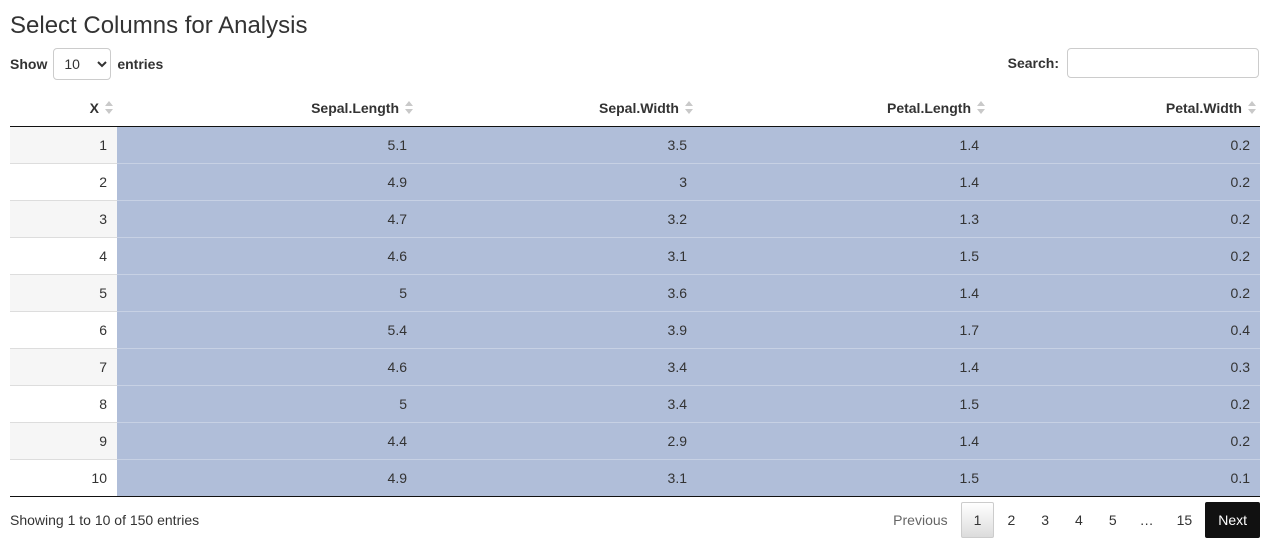 The image size is (1271, 548). Describe the element at coordinates (267, 108) in the screenshot. I see `column-header-sepal-length: Sepal.Length` at that location.